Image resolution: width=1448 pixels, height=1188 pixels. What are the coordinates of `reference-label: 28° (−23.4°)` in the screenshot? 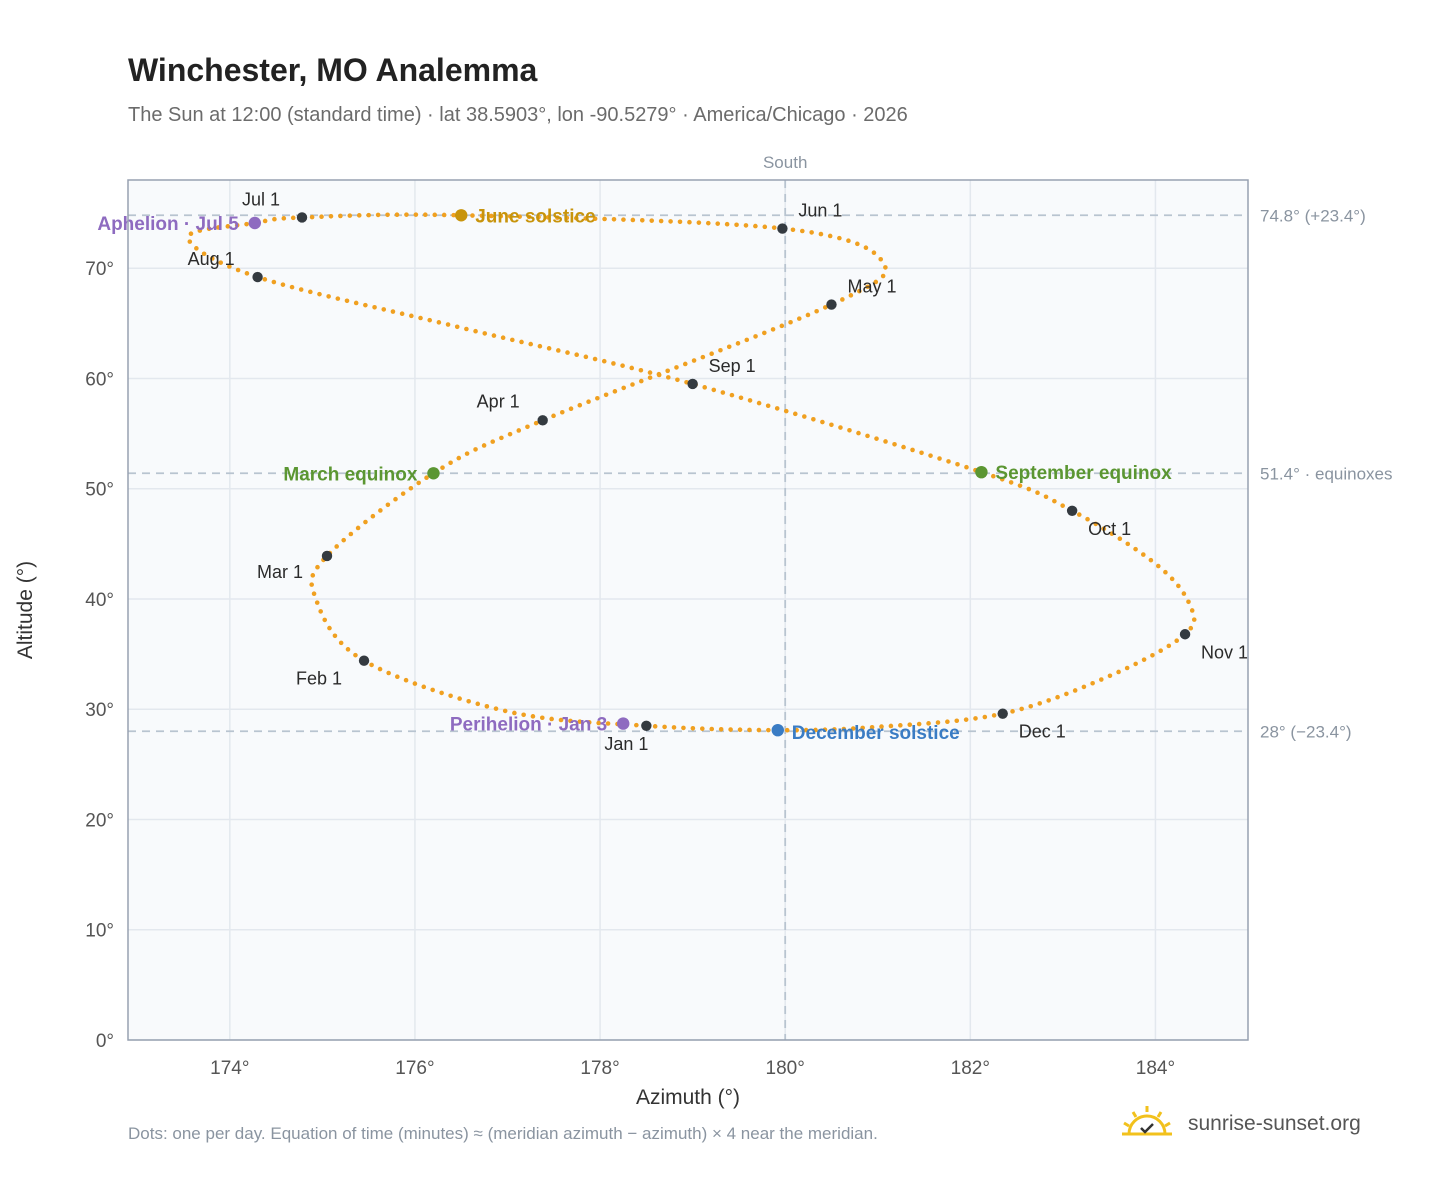 It's located at (1306, 731).